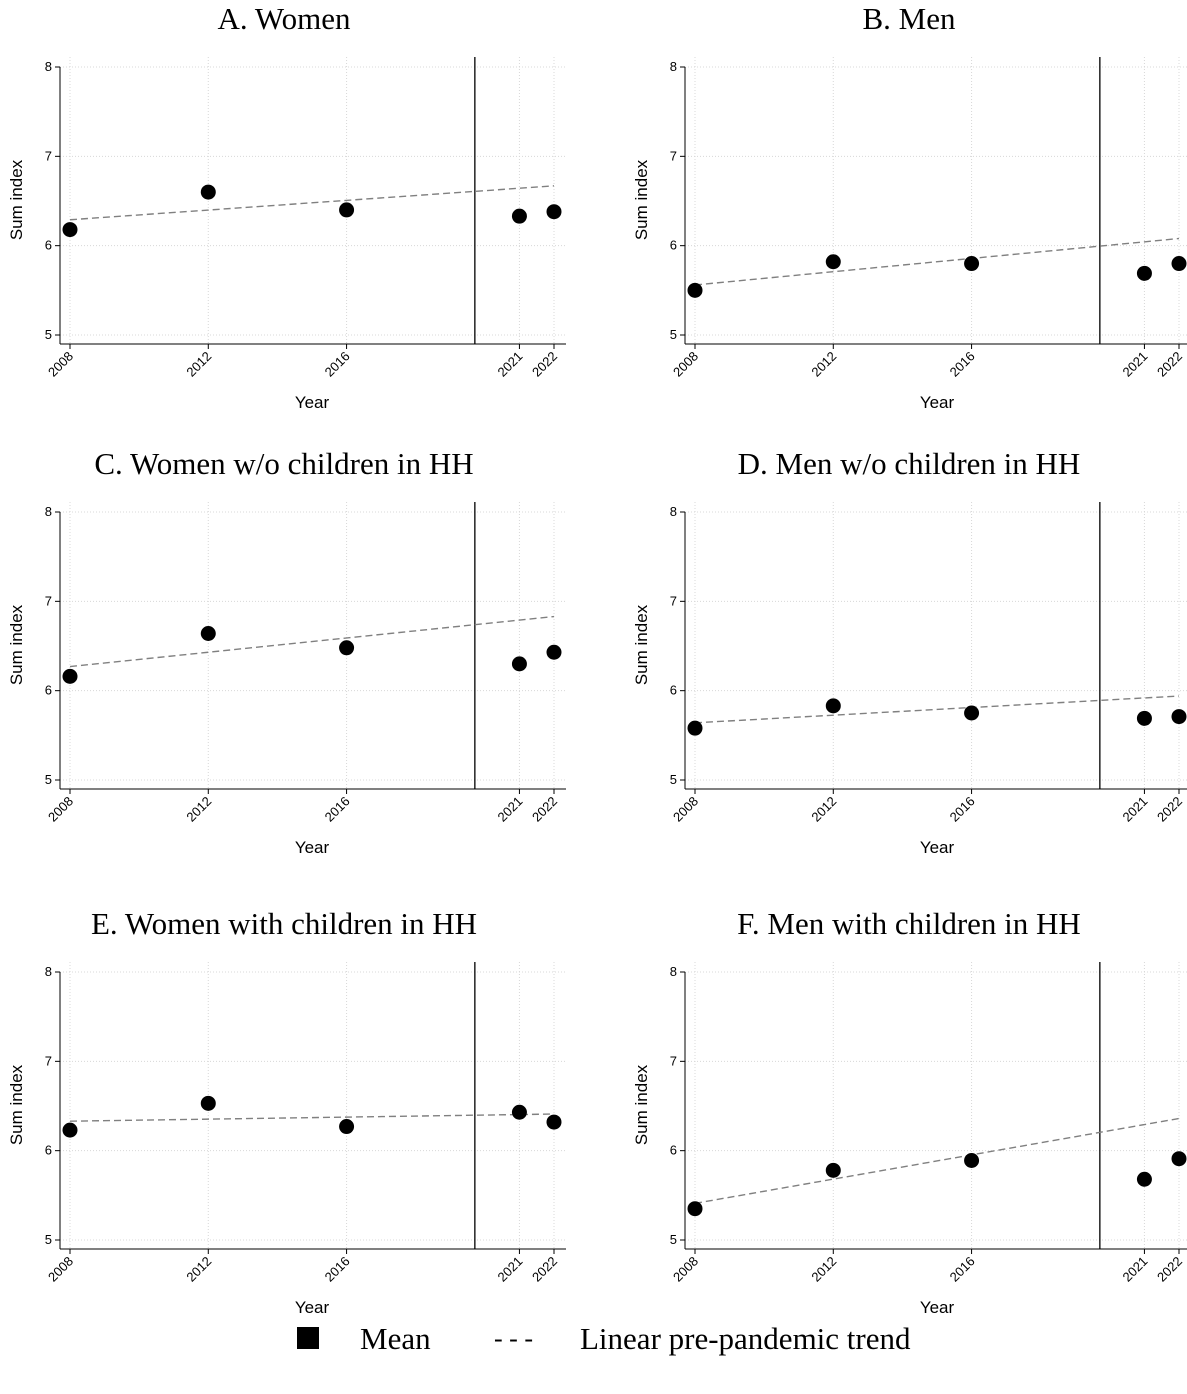 The image size is (1187, 1394). What do you see at coordinates (519, 216) in the screenshot?
I see `mean-point-a-2021` at bounding box center [519, 216].